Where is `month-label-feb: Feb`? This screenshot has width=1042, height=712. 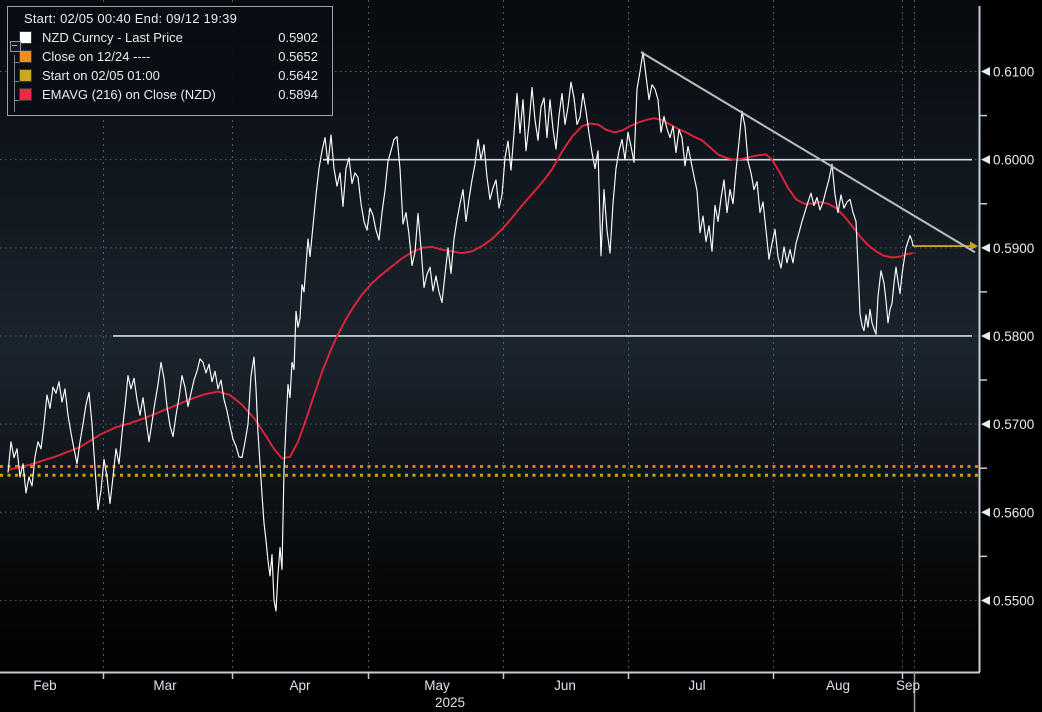 month-label-feb: Feb is located at coordinates (44, 685).